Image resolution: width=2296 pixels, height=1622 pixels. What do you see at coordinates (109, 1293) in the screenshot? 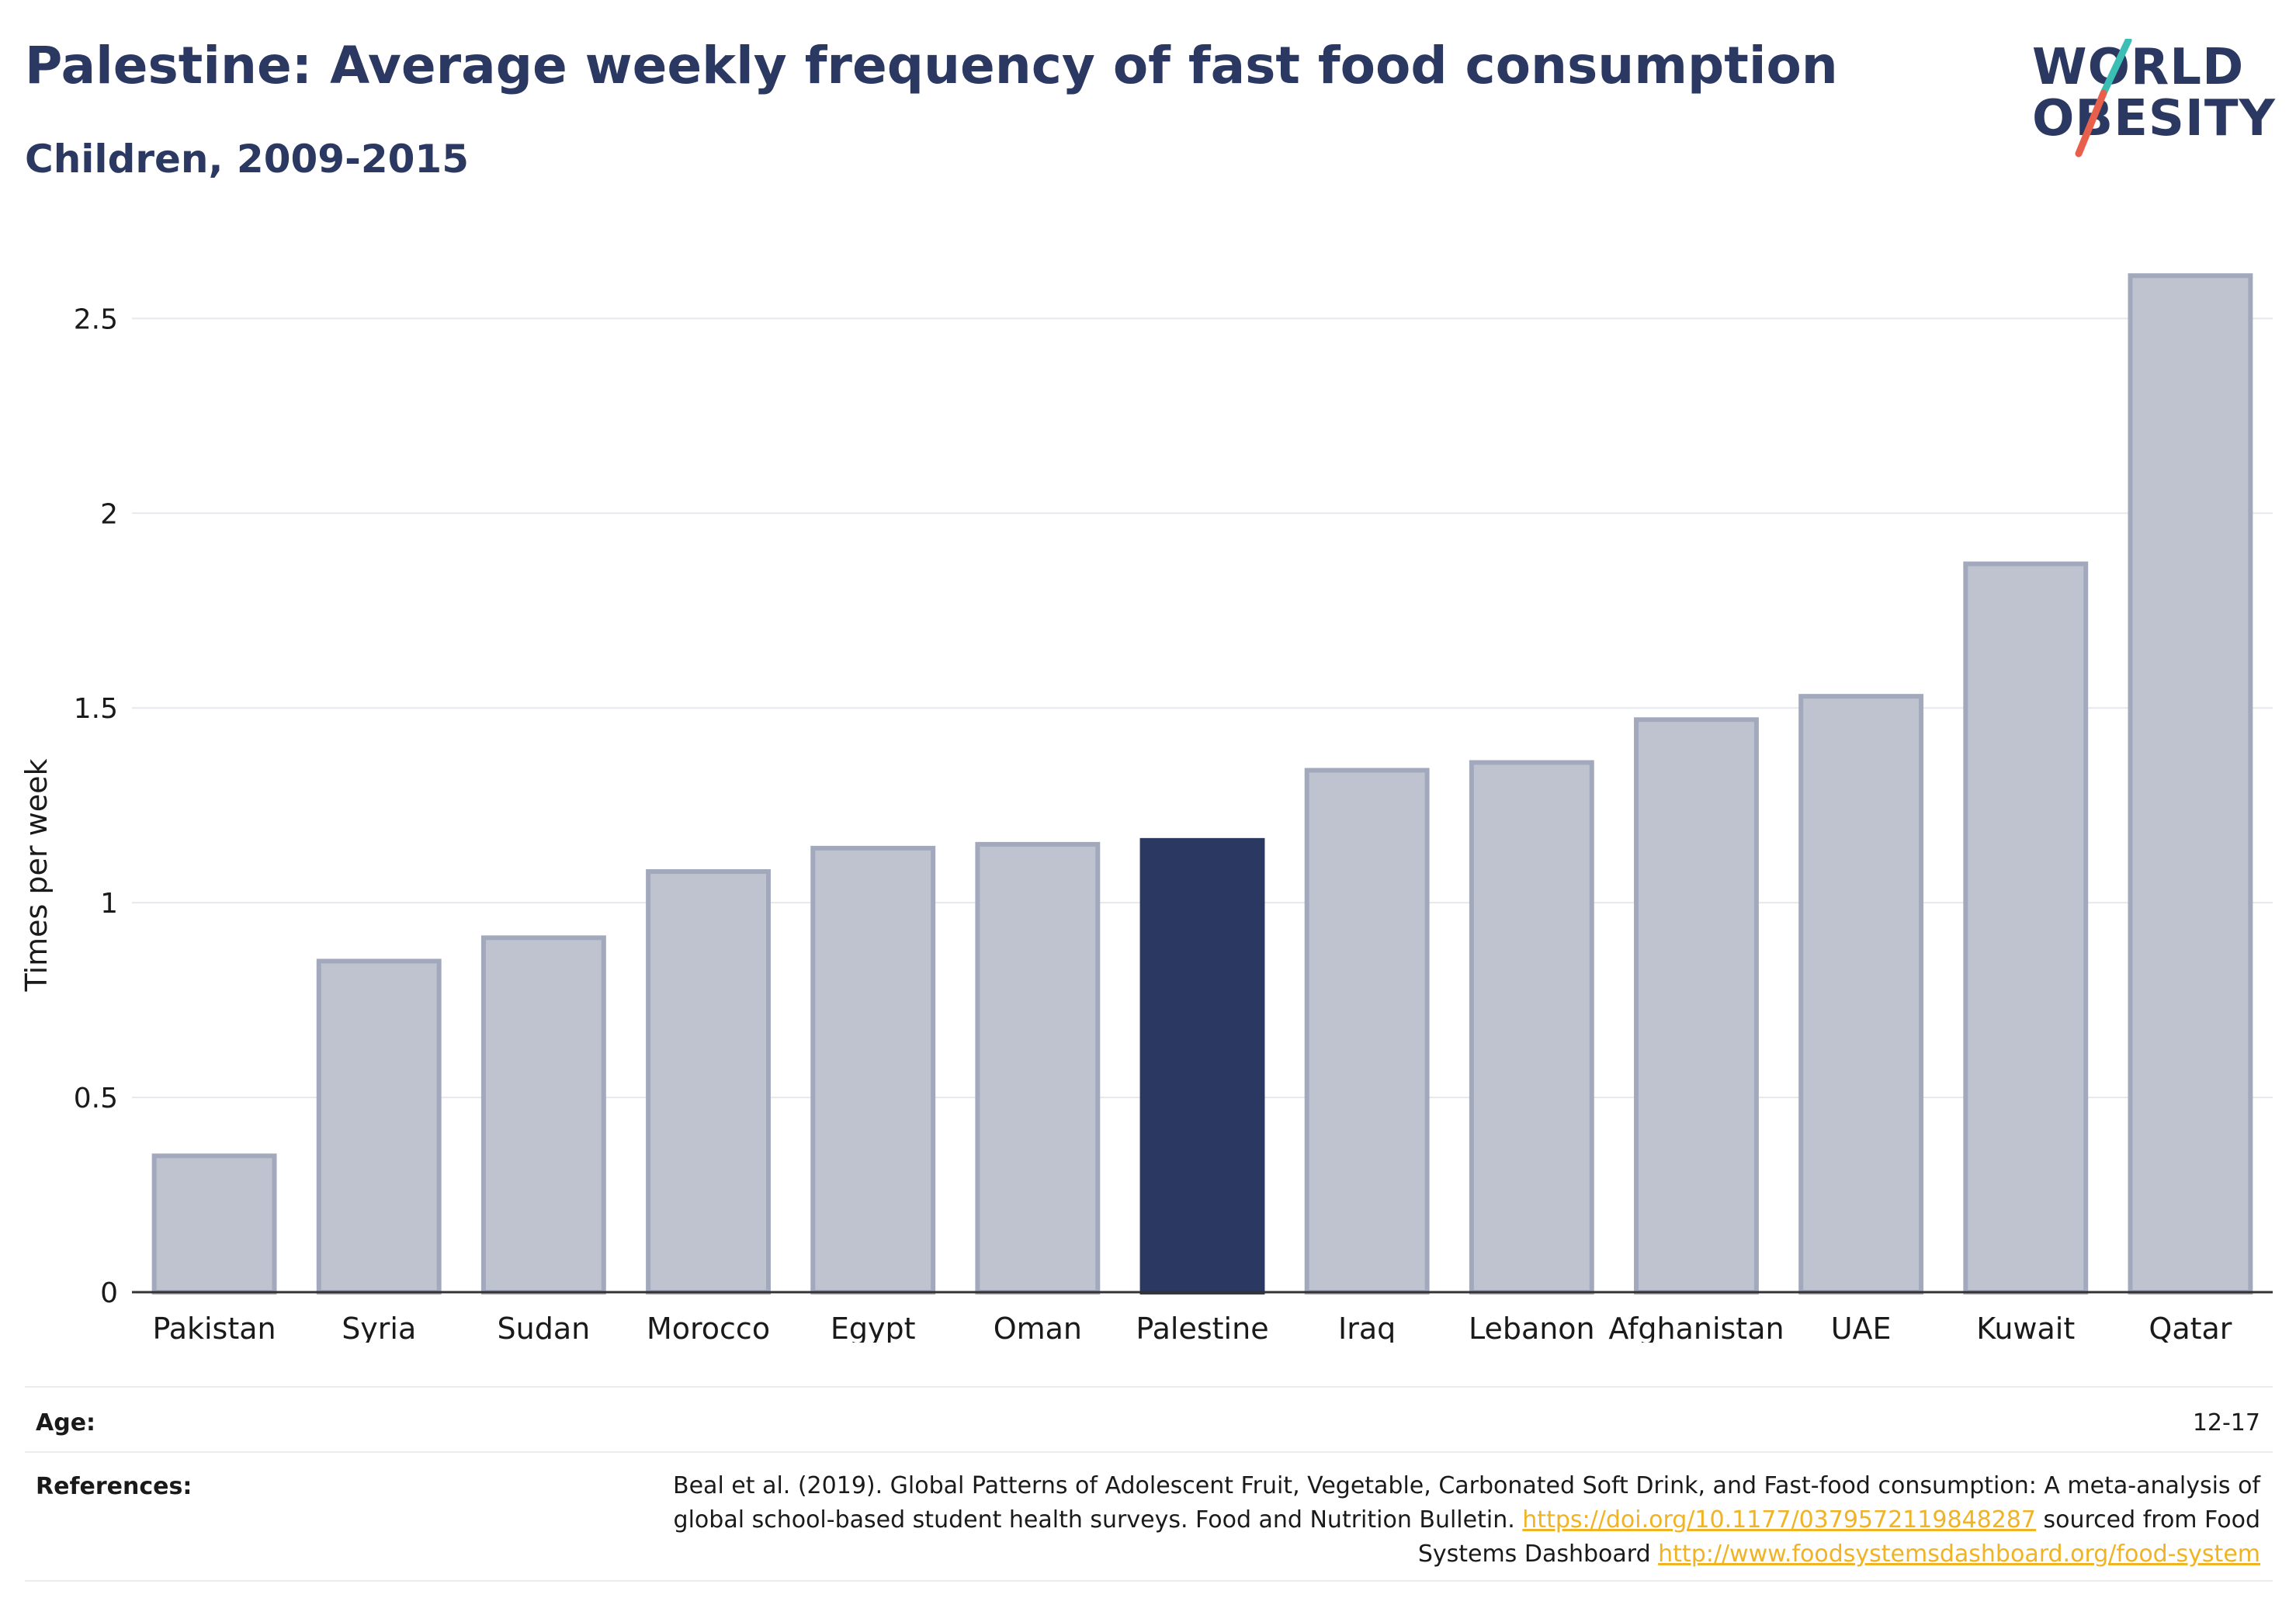
I see `y-tick-label: 0` at bounding box center [109, 1293].